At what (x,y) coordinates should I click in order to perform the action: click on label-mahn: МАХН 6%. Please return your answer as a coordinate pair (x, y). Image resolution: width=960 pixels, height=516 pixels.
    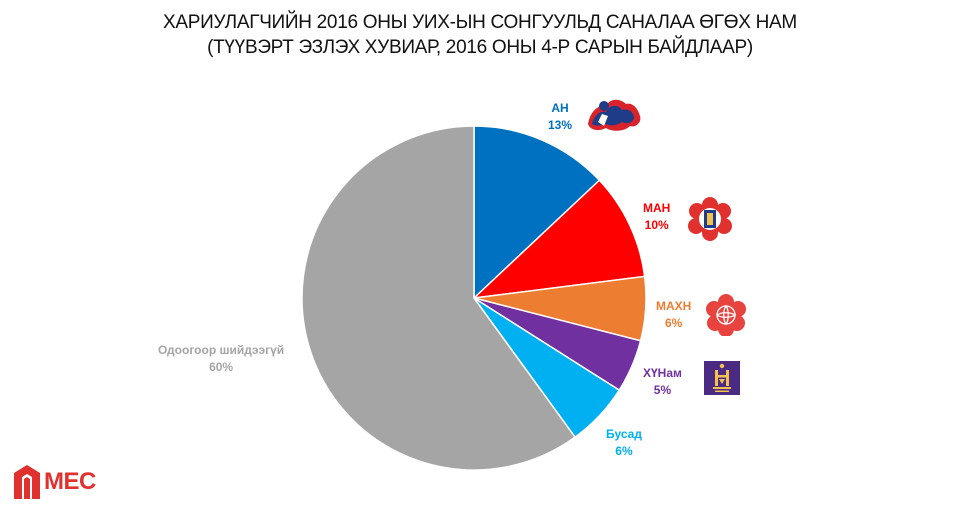
    Looking at the image, I should click on (674, 314).